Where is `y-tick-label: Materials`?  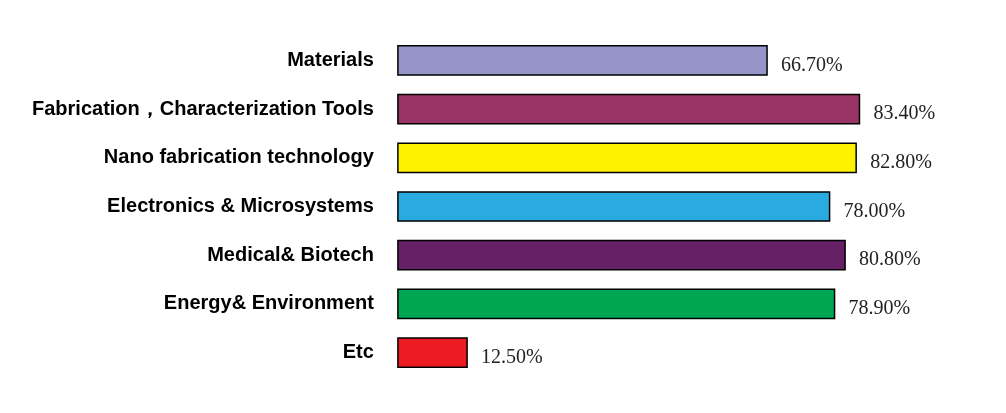
y-tick-label: Materials is located at coordinates (330, 58).